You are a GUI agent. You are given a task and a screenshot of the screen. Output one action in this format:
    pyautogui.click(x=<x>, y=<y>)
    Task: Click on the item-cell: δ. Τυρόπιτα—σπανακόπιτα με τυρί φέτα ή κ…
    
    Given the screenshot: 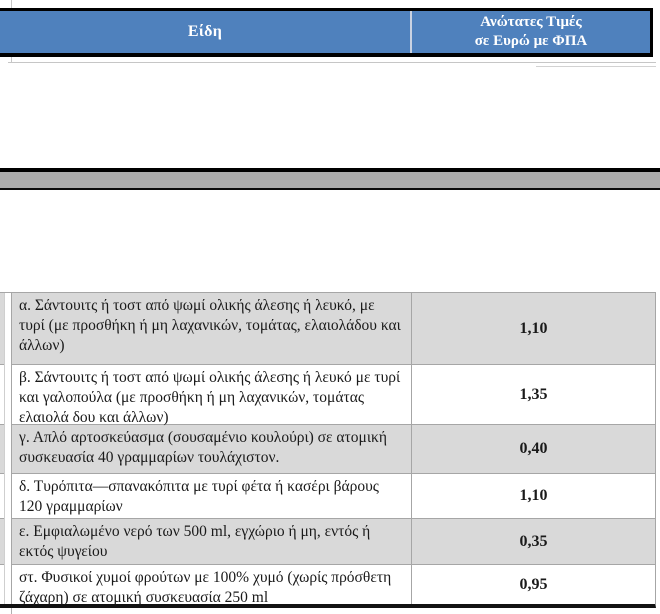 What is the action you would take?
    pyautogui.click(x=206, y=496)
    